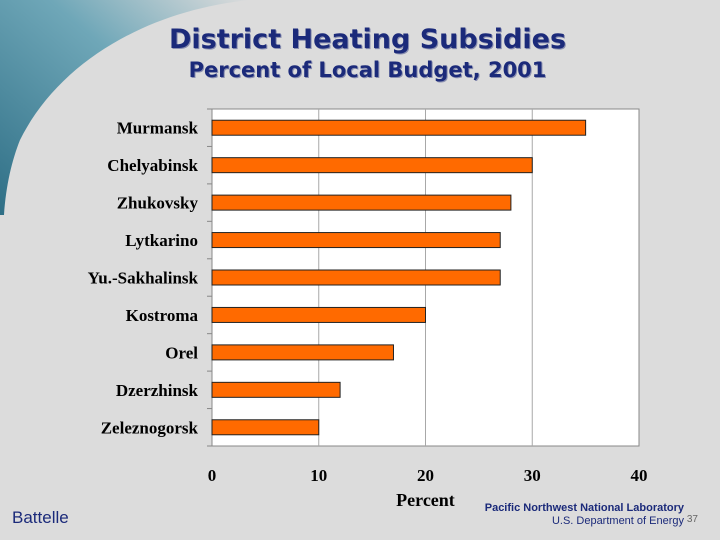 The image size is (720, 540). Describe the element at coordinates (158, 203) in the screenshot. I see `category-label: Zhukovsky` at that location.